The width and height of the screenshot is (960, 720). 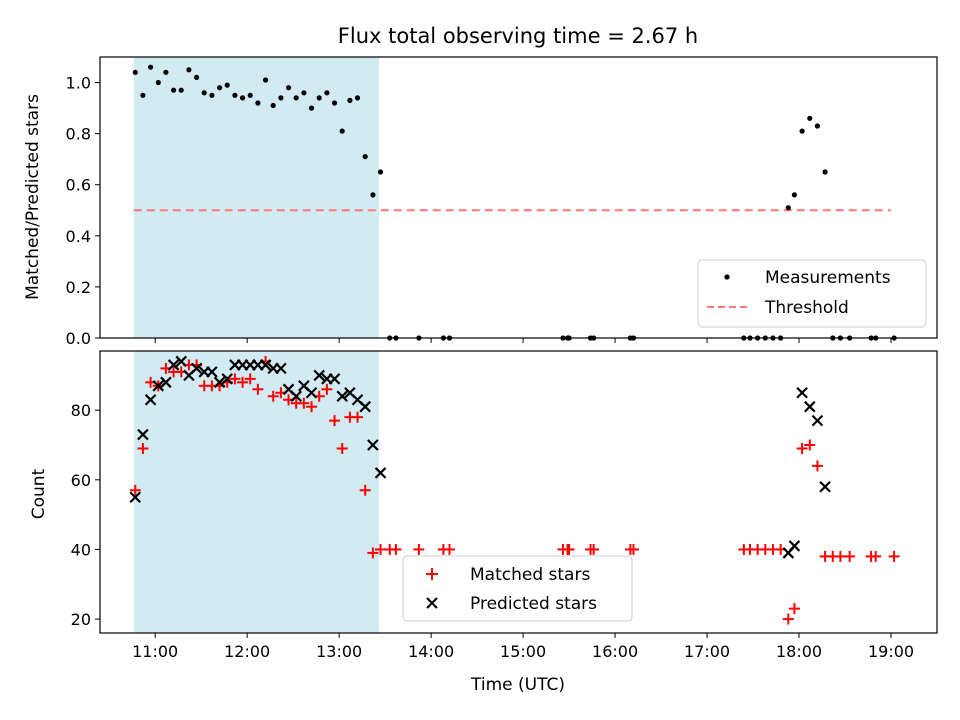 I want to click on x-tick-label: 18:00, so click(x=799, y=651).